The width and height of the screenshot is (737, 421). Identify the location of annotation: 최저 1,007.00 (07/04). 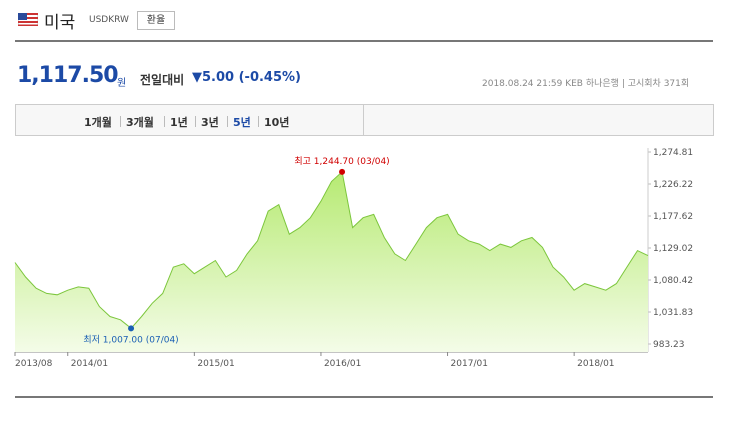
(130, 339).